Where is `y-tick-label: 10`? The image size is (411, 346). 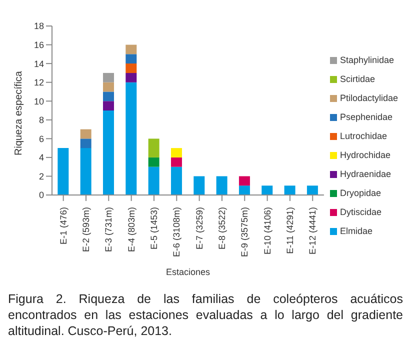 y-tick-label: 10 is located at coordinates (39, 101).